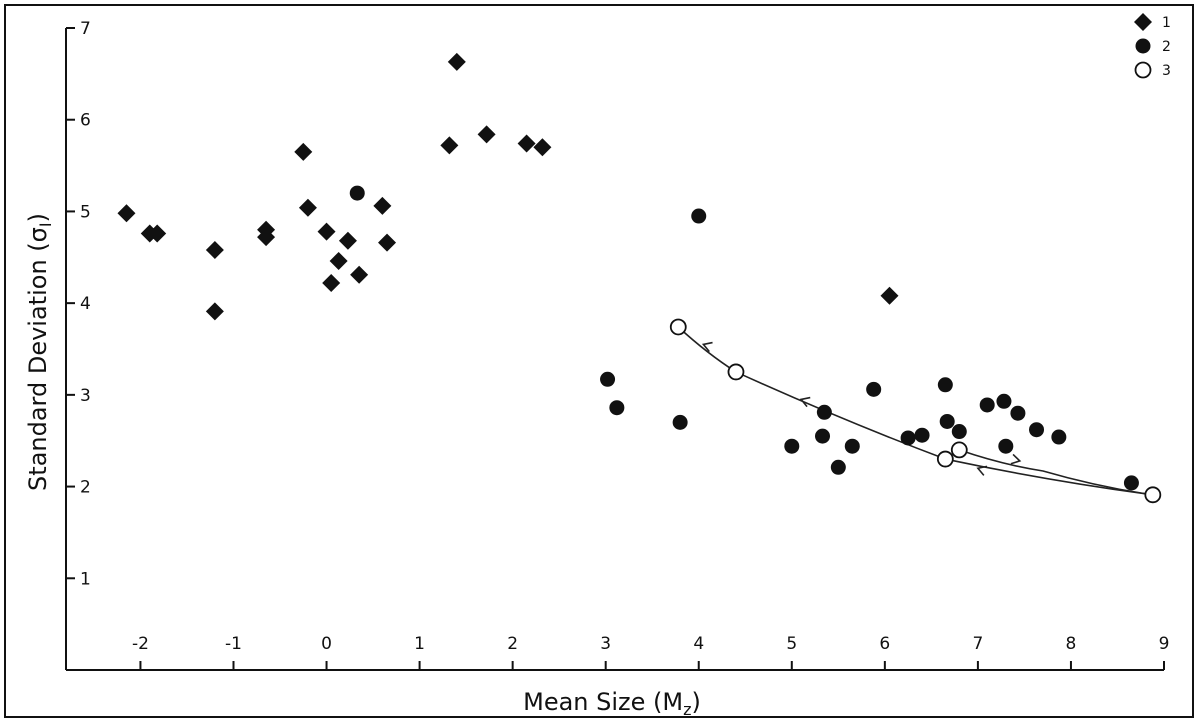 The width and height of the screenshot is (1200, 724). Describe the element at coordinates (85, 304) in the screenshot. I see `y-tick-label: 4` at that location.